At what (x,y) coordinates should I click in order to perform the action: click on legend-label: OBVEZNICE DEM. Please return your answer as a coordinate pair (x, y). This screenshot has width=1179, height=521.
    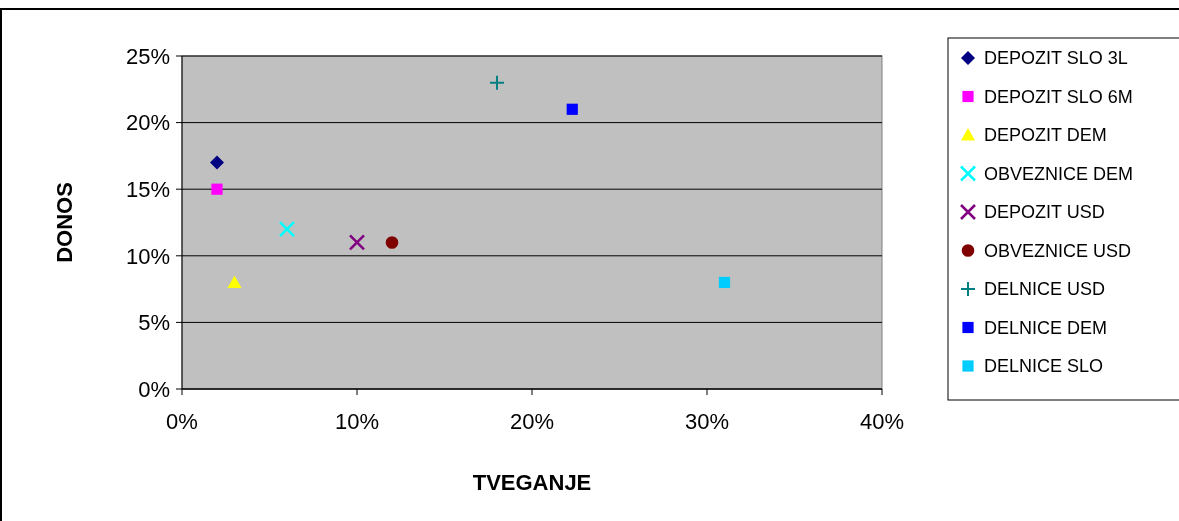
    Looking at the image, I should click on (1059, 173).